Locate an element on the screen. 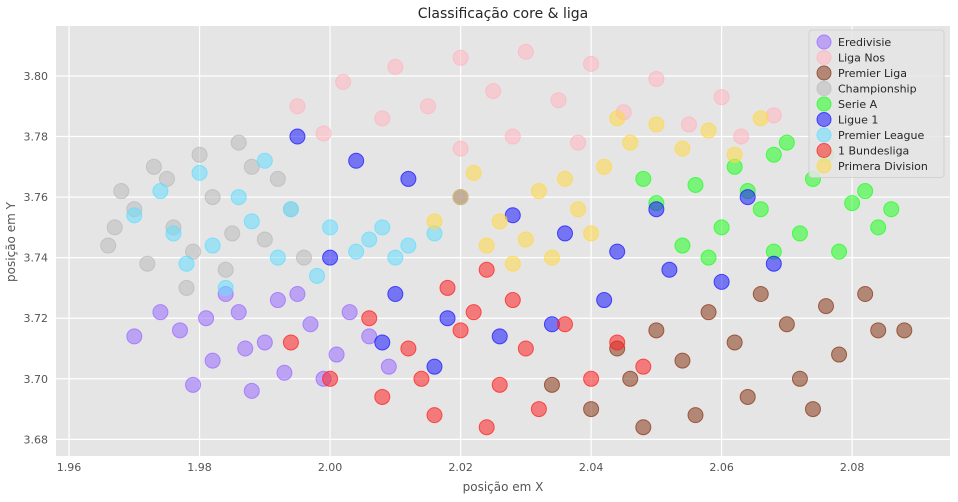 This screenshot has height=502, width=958. x-tick-label: 2.02 is located at coordinates (460, 467).